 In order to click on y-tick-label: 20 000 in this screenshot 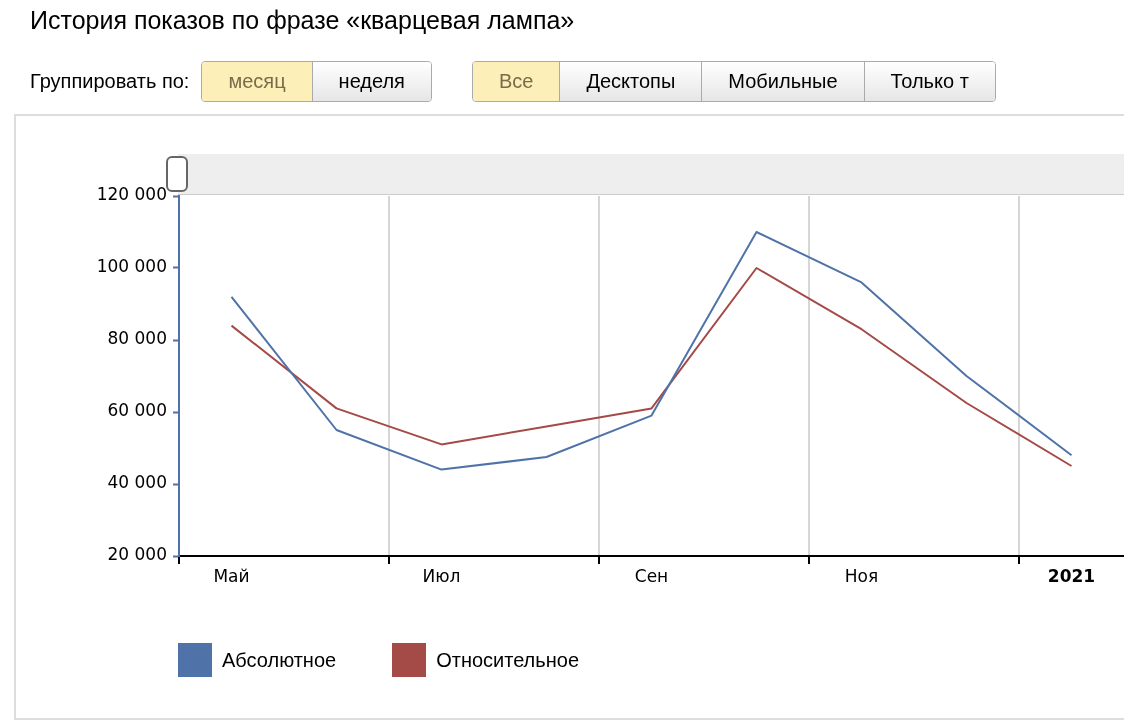, I will do `click(137, 554)`.